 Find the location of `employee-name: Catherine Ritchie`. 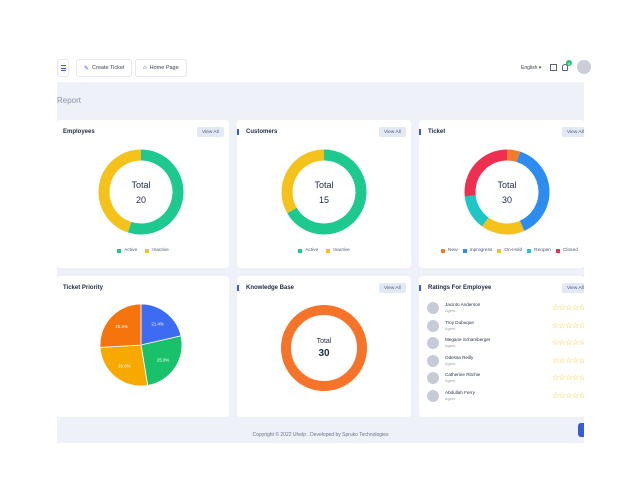

employee-name: Catherine Ritchie is located at coordinates (463, 374).